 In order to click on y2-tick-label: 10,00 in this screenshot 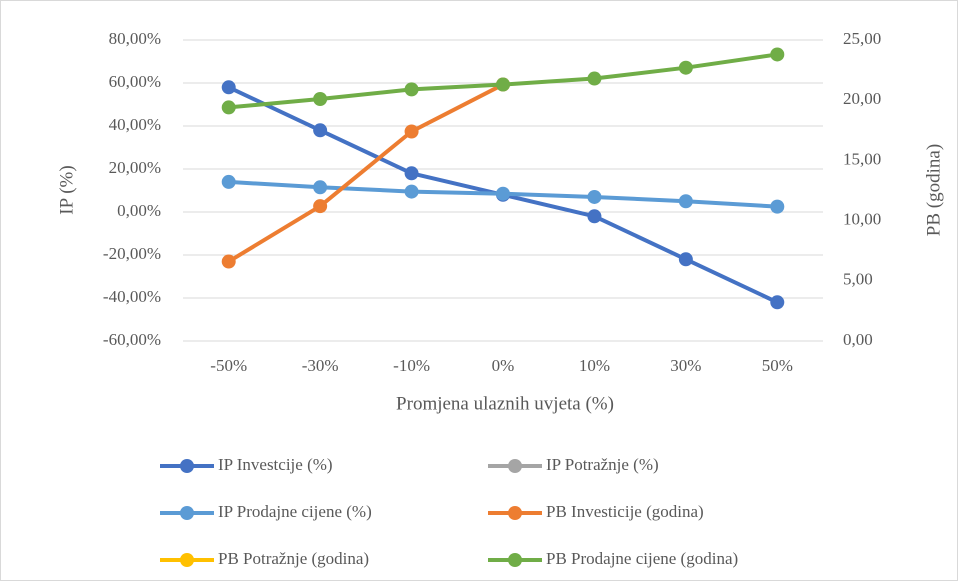, I will do `click(862, 219)`.